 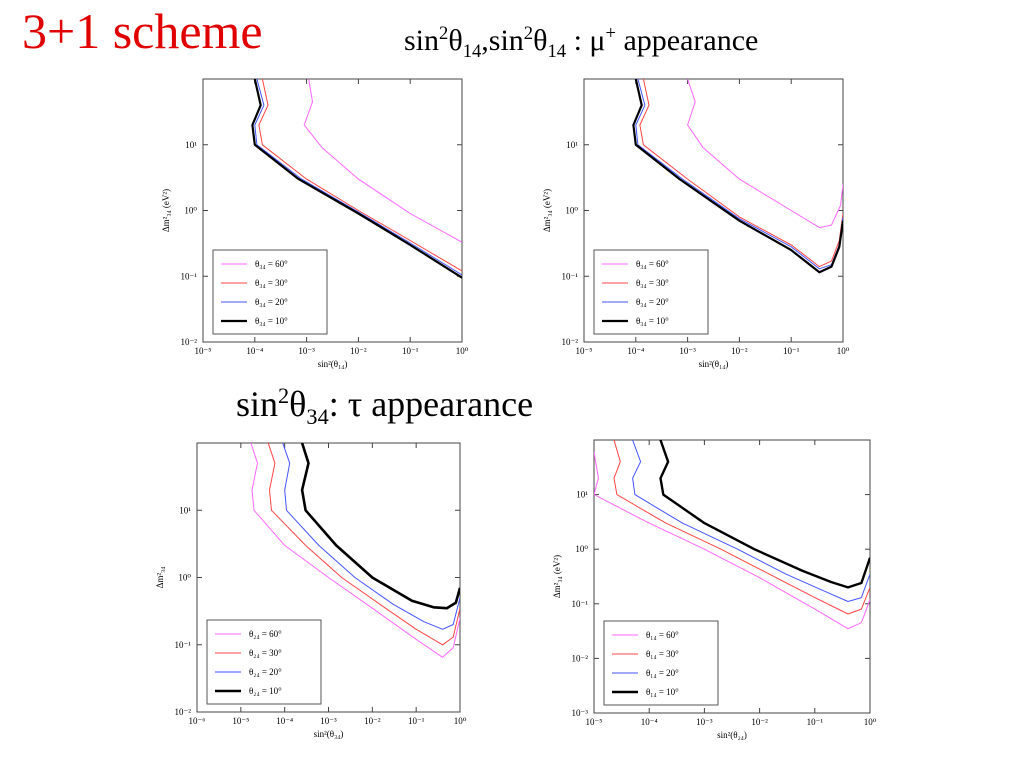 What do you see at coordinates (265, 653) in the screenshot?
I see `legend-entry: θ₂₄ = 30°` at bounding box center [265, 653].